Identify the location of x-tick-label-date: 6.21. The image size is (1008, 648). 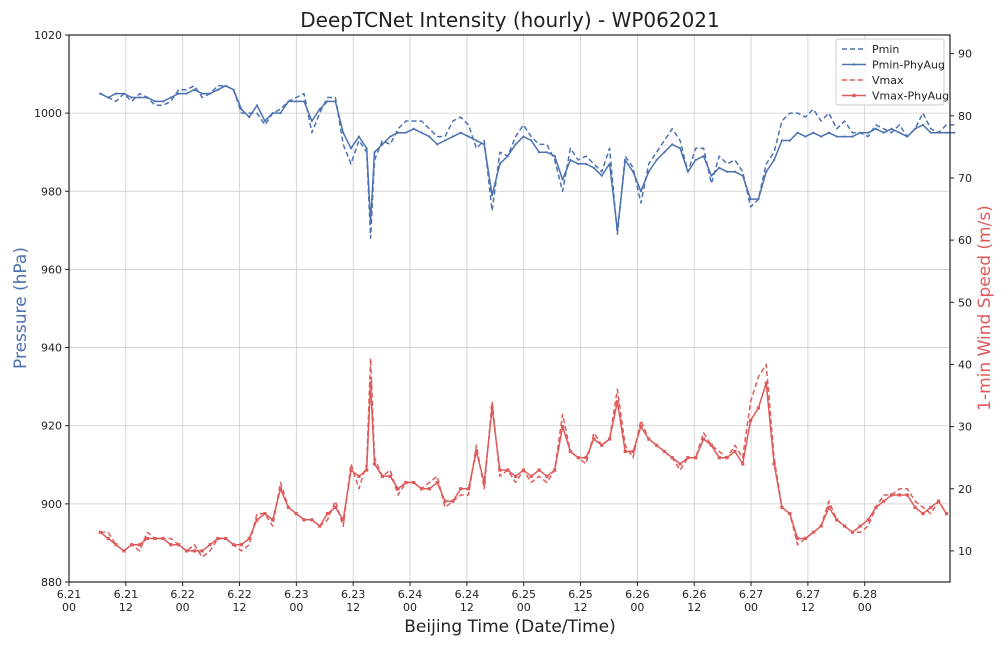
(126, 594).